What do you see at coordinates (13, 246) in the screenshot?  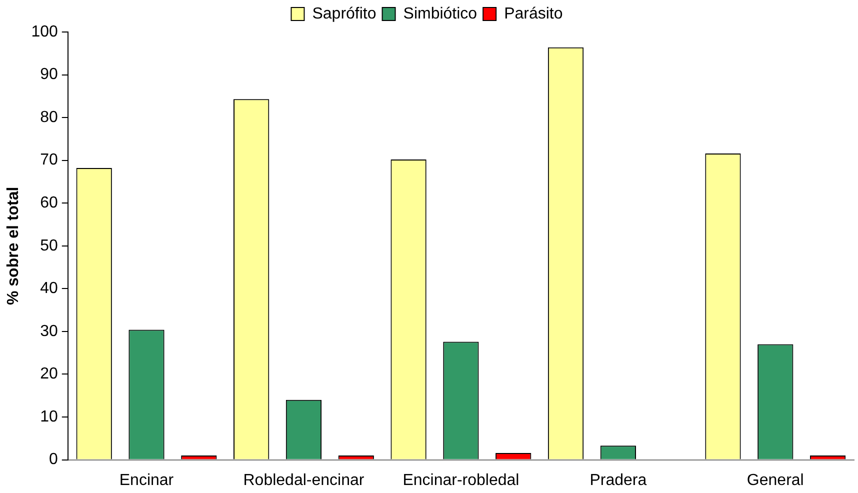 I see `y-axis-title: % sobre el total` at bounding box center [13, 246].